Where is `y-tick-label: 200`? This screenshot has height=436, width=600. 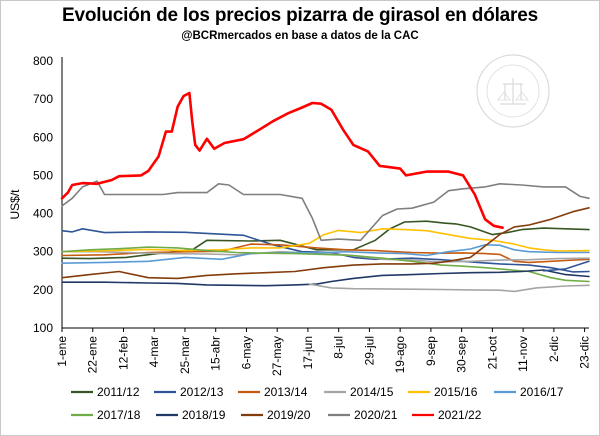
y-tick-label: 200 is located at coordinates (43, 290).